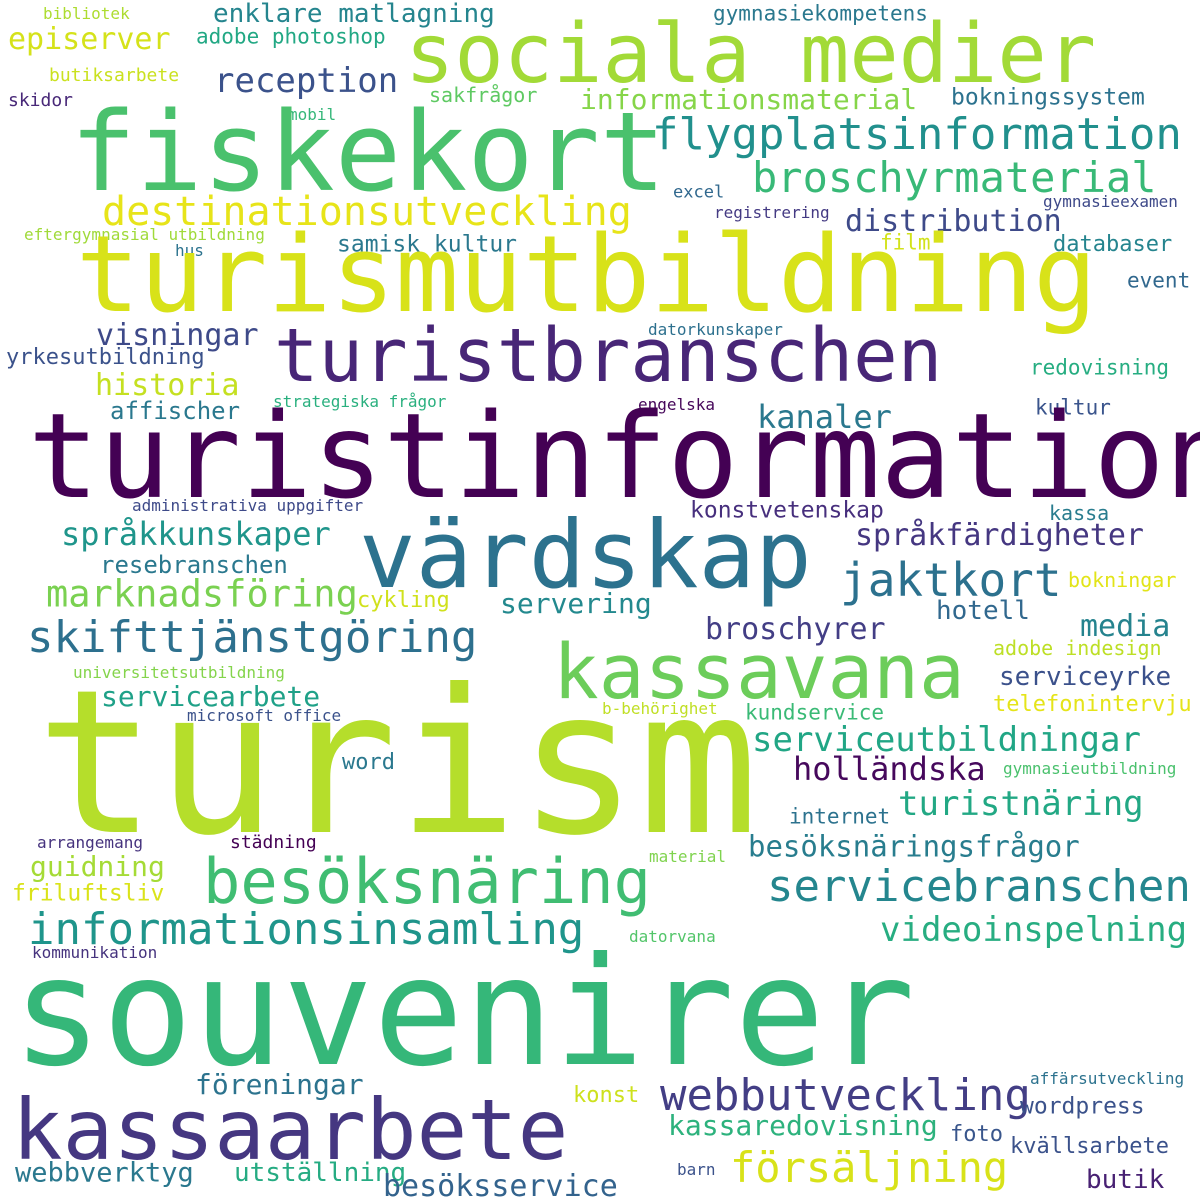  I want to click on word-resebranschen: resebranschen, so click(194, 565).